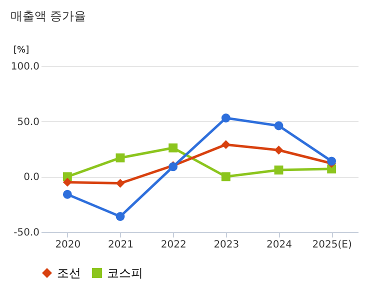  What do you see at coordinates (227, 245) in the screenshot?
I see `x-tick-label: 2023` at bounding box center [227, 245].